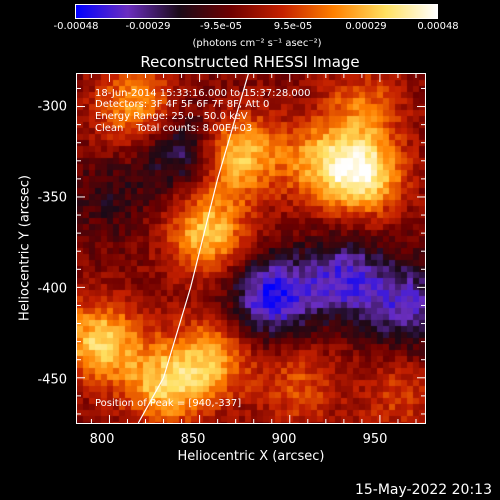  What do you see at coordinates (221, 26) in the screenshot?
I see `colorbar-tick-label: -9.5e-05` at bounding box center [221, 26].